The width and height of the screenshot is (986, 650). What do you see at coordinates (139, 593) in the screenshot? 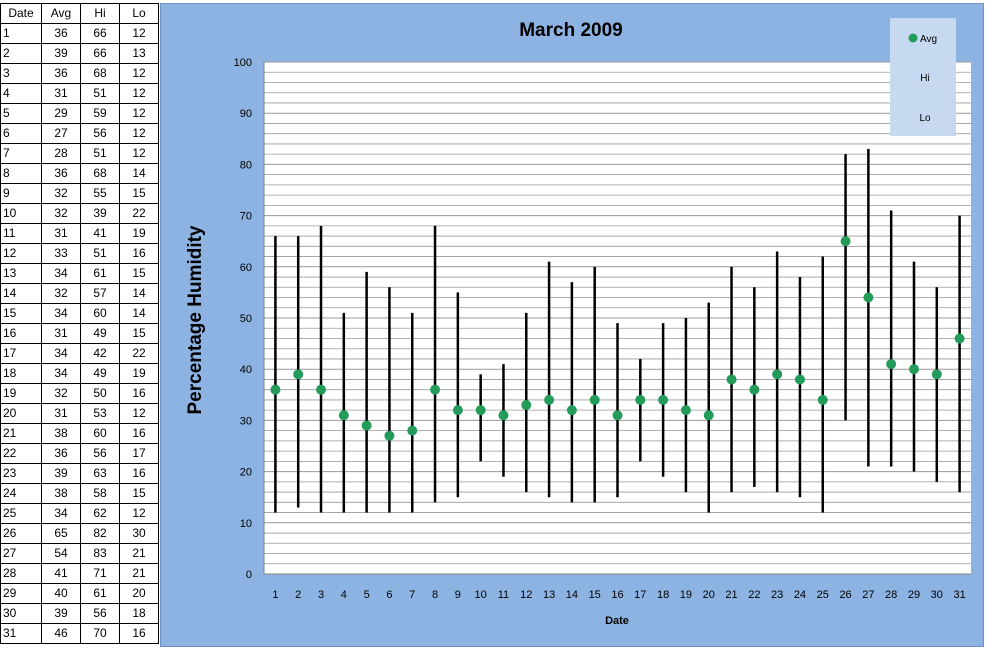
I see `cell-lo: 20` at bounding box center [139, 593].